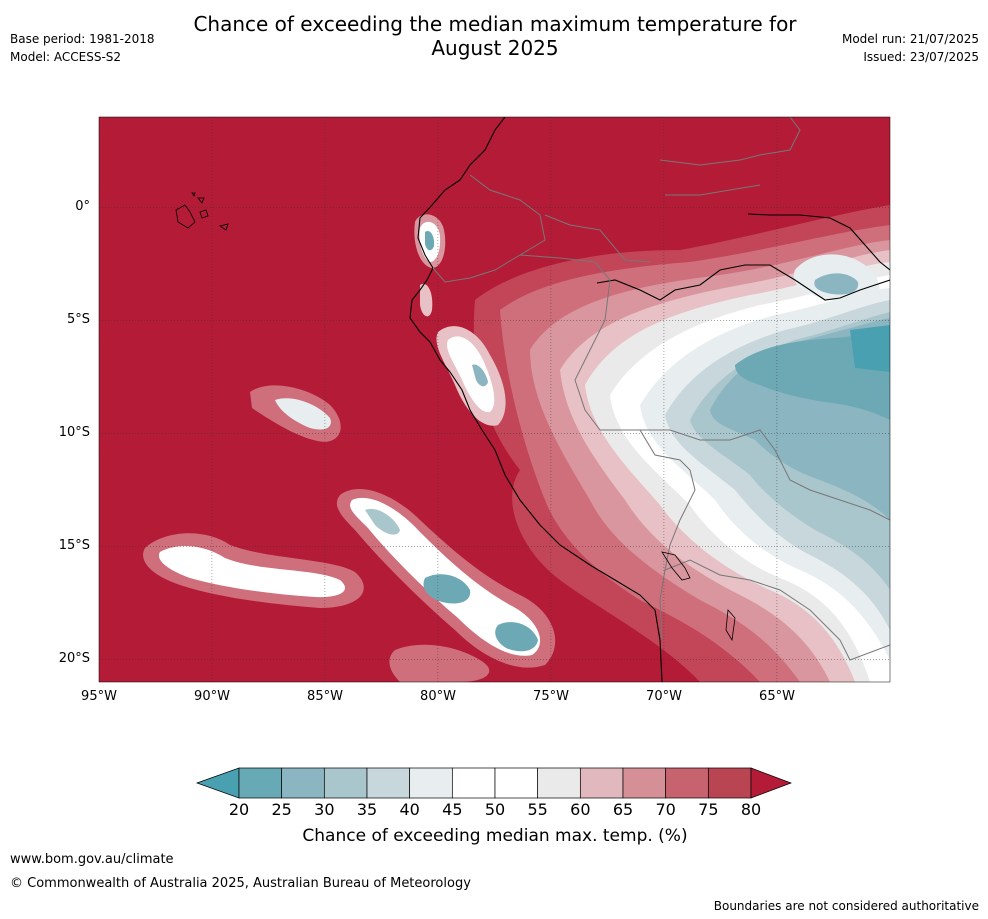 The height and width of the screenshot is (919, 988). What do you see at coordinates (74, 432) in the screenshot?
I see `lat-tick-10s: 10°S` at bounding box center [74, 432].